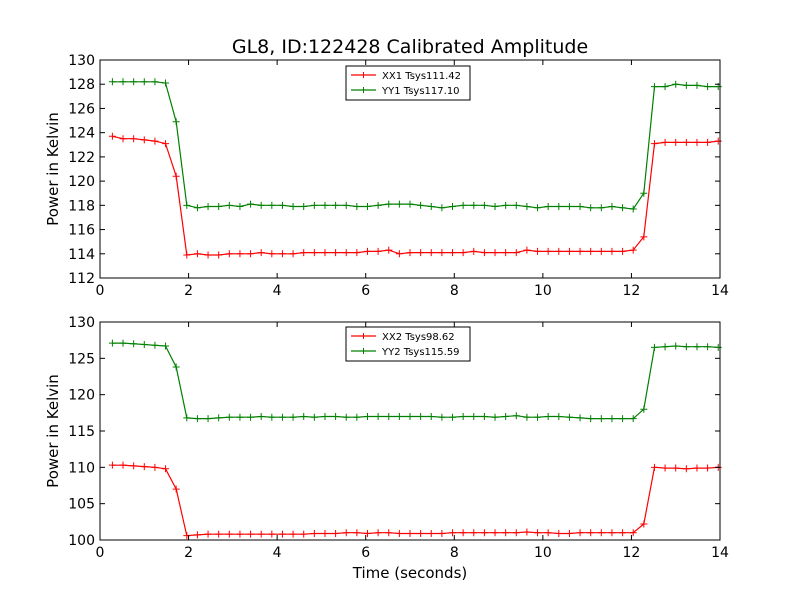 This screenshot has height=600, width=800. I want to click on bottom-plot-y-tick-label: 105, so click(81, 505).